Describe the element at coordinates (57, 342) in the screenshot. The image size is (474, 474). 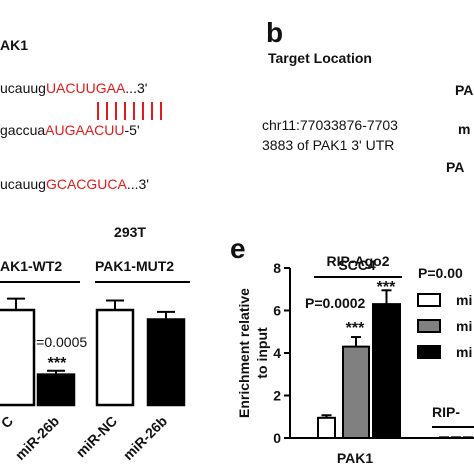
I see `p-value: P=0.0005` at that location.